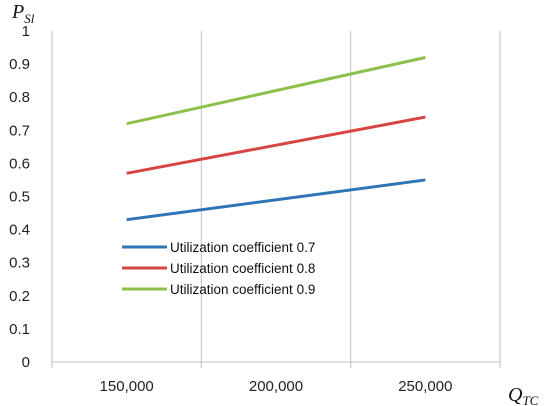  Describe the element at coordinates (19, 296) in the screenshot. I see `y-tick-label: 0.2` at that location.